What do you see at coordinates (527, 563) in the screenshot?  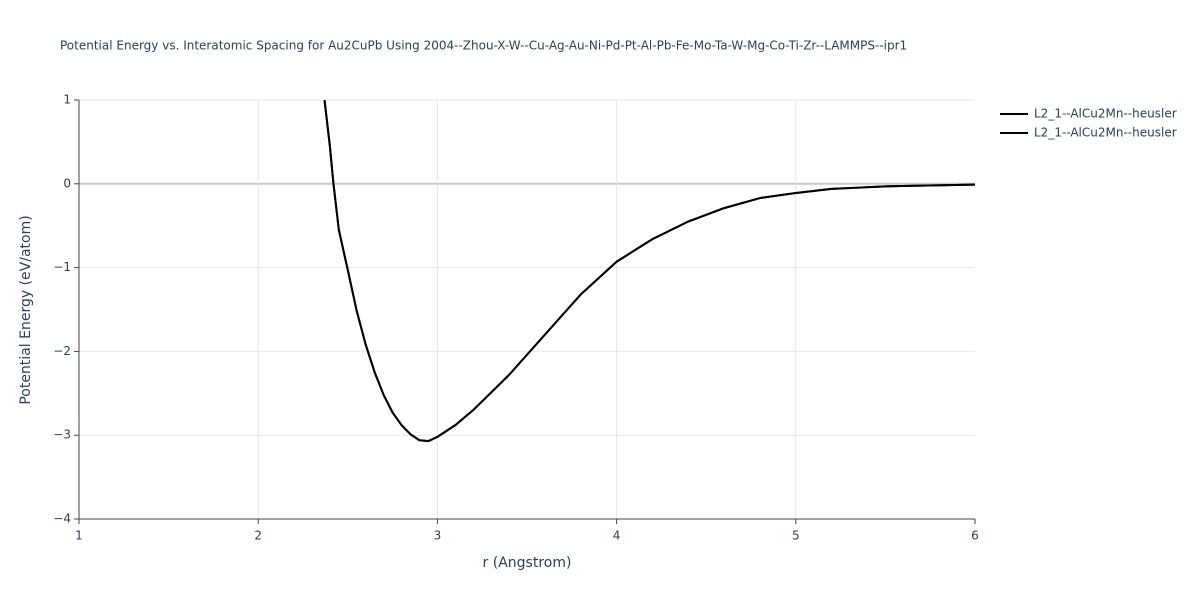 I see `x-axis-label: r (Angstrom)` at bounding box center [527, 563].